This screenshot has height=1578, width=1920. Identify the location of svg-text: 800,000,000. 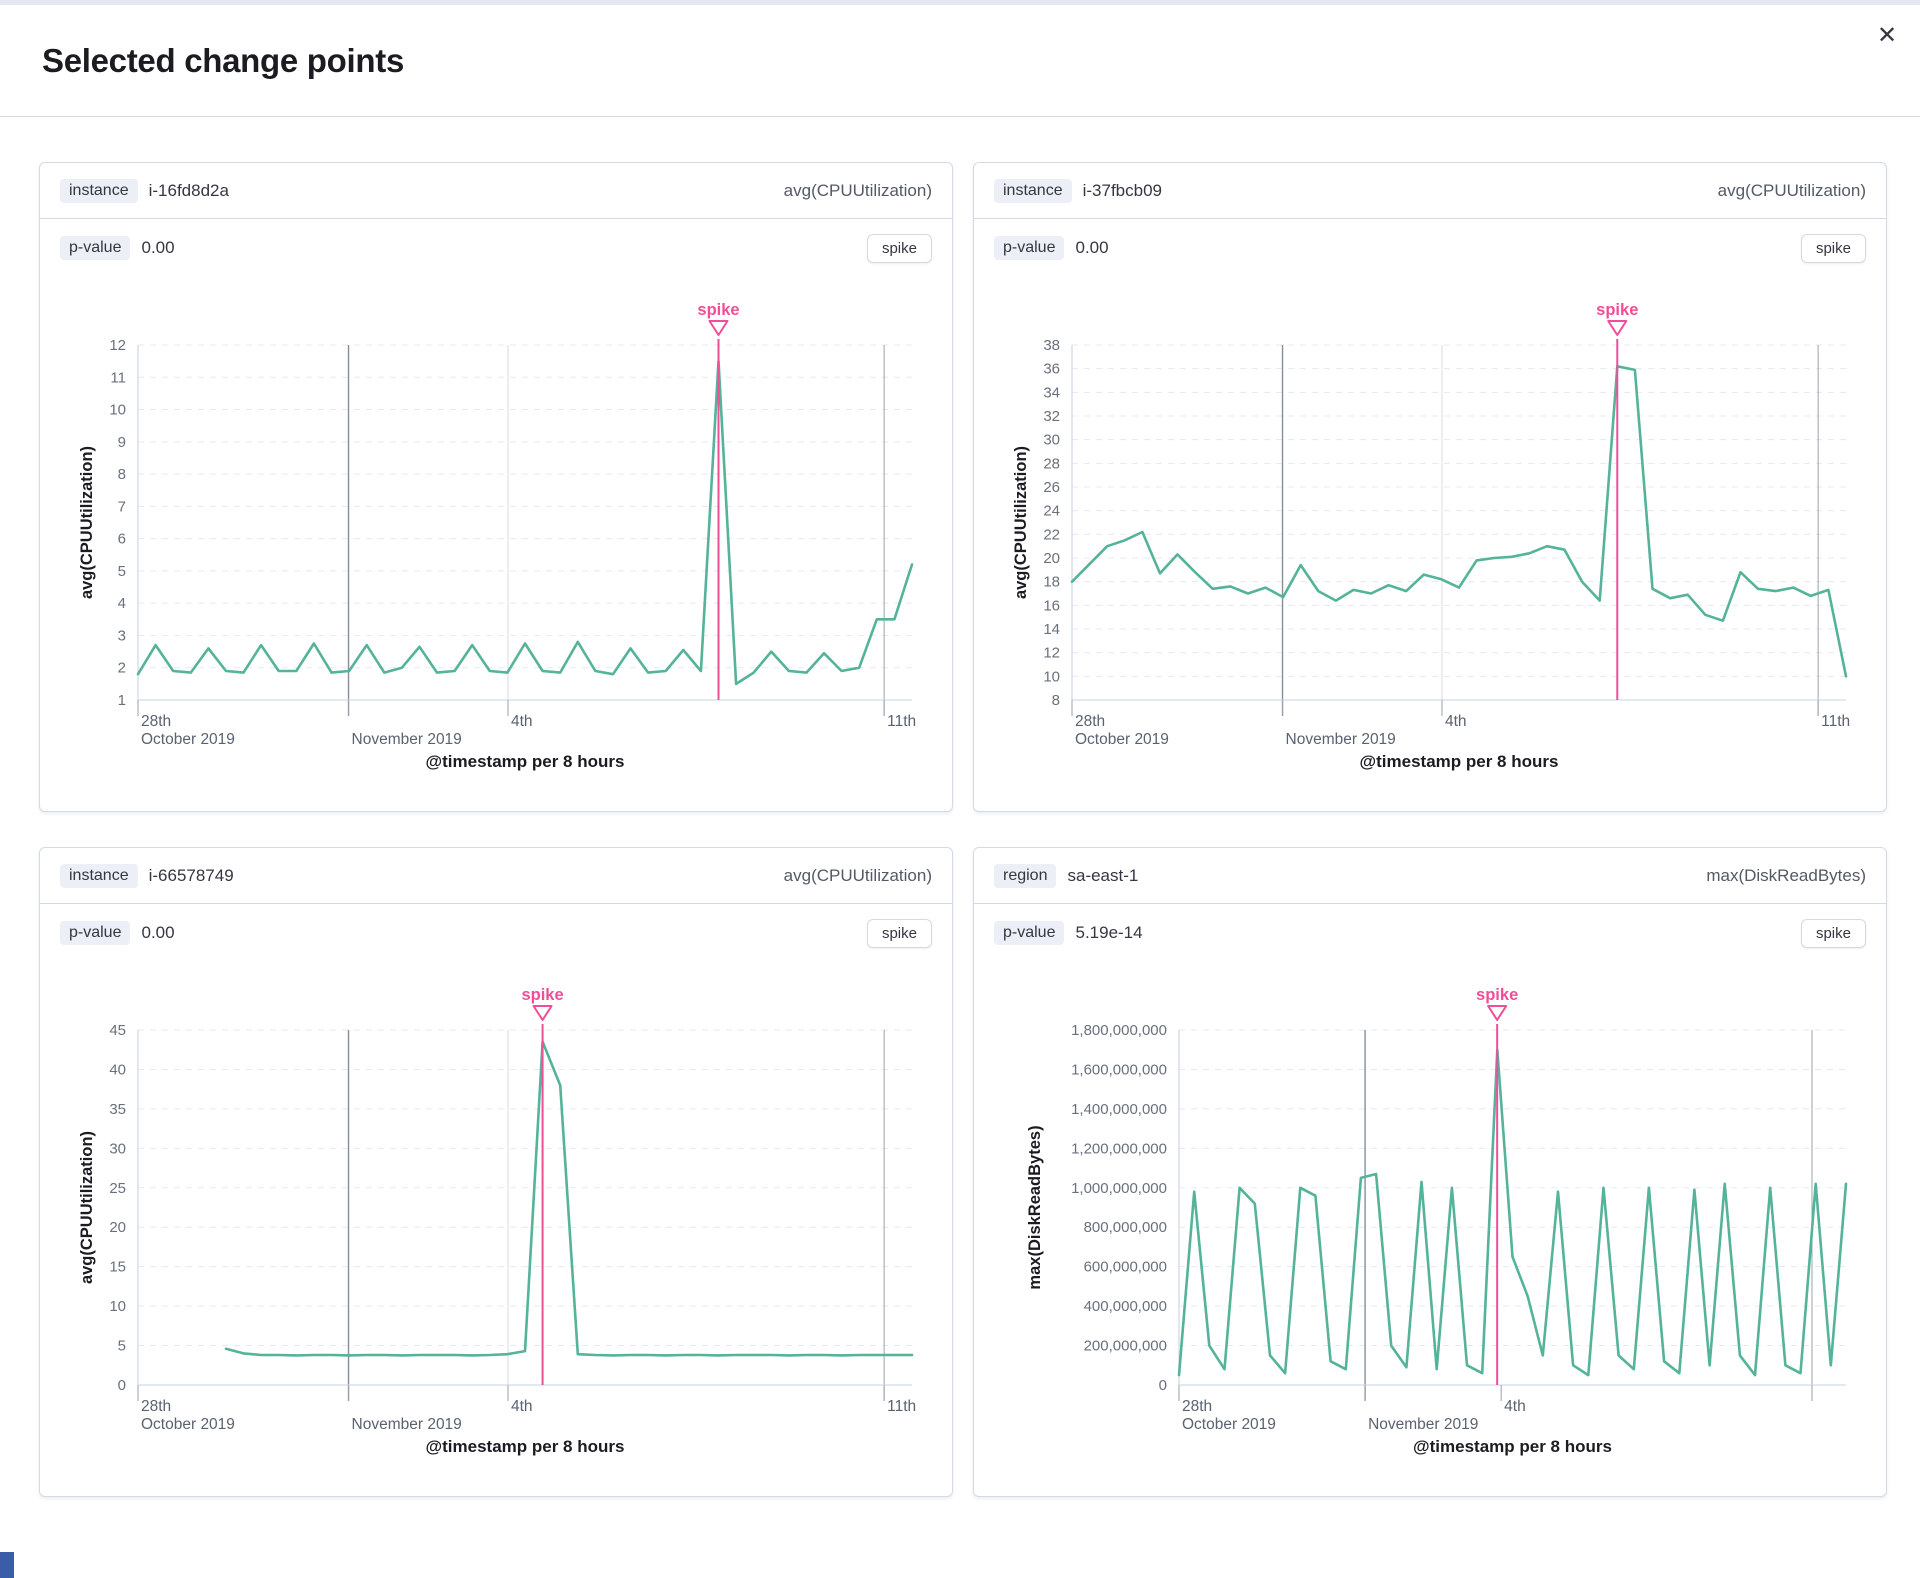
(1125, 1227).